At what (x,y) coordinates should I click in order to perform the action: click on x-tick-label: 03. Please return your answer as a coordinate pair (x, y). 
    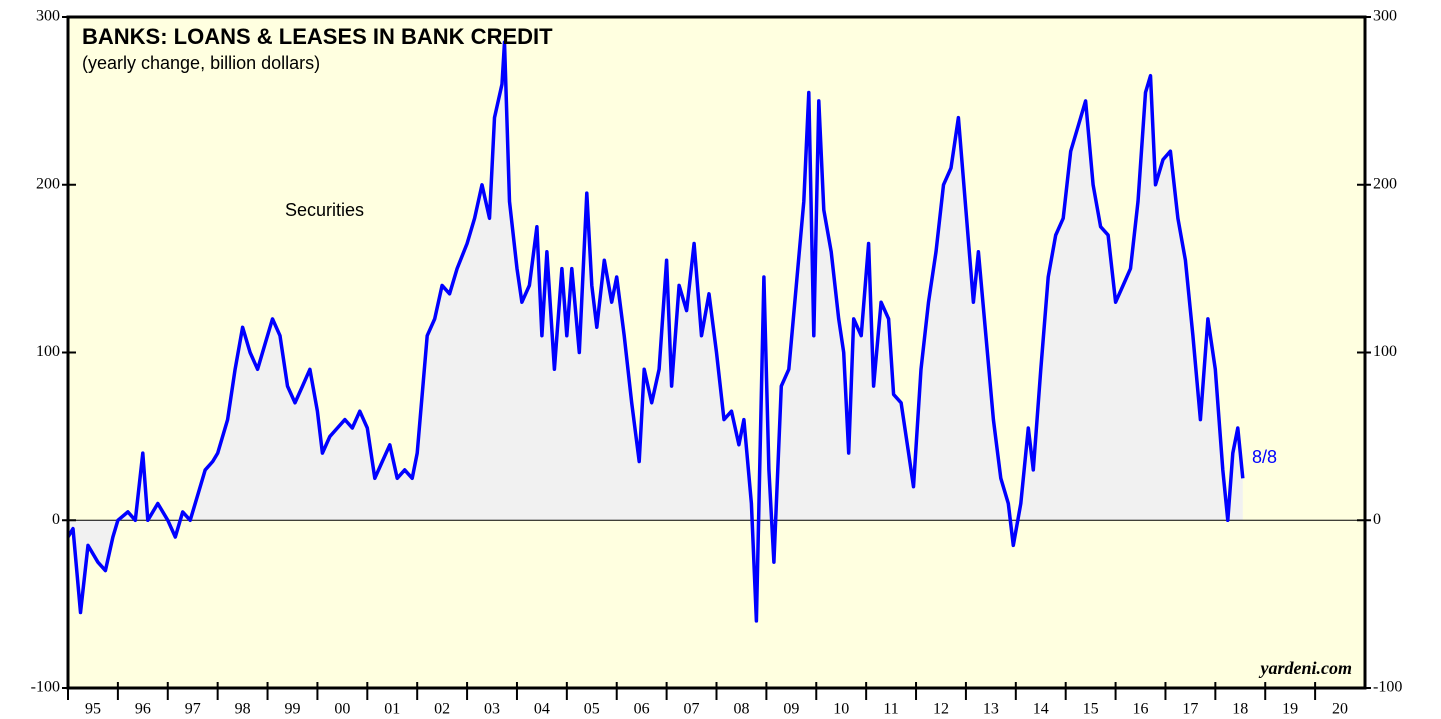
    Looking at the image, I should click on (492, 709).